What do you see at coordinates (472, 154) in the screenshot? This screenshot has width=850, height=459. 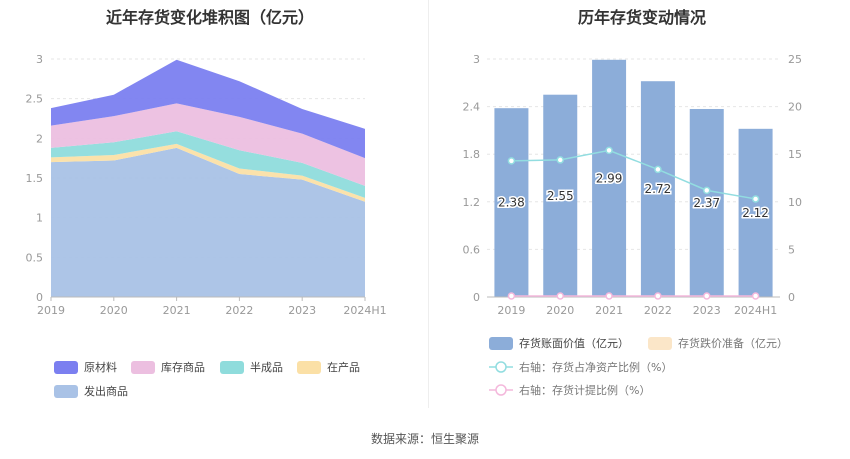 I see `right-y-tick: 1.8` at bounding box center [472, 154].